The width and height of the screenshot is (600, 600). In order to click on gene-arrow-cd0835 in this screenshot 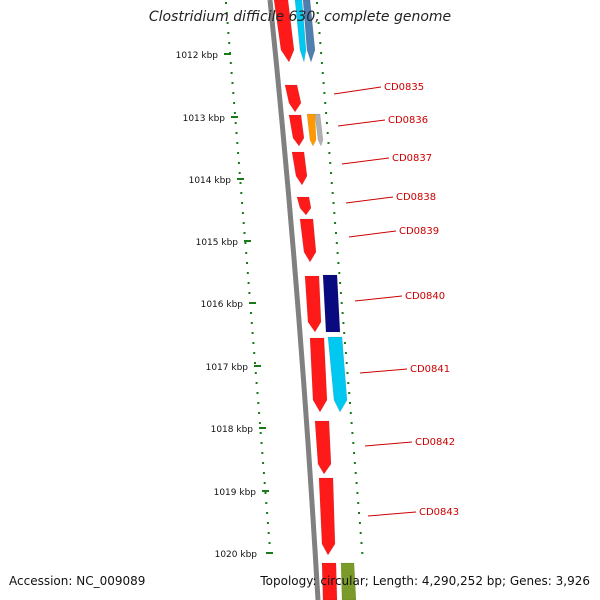, I will do `click(293, 98)`.